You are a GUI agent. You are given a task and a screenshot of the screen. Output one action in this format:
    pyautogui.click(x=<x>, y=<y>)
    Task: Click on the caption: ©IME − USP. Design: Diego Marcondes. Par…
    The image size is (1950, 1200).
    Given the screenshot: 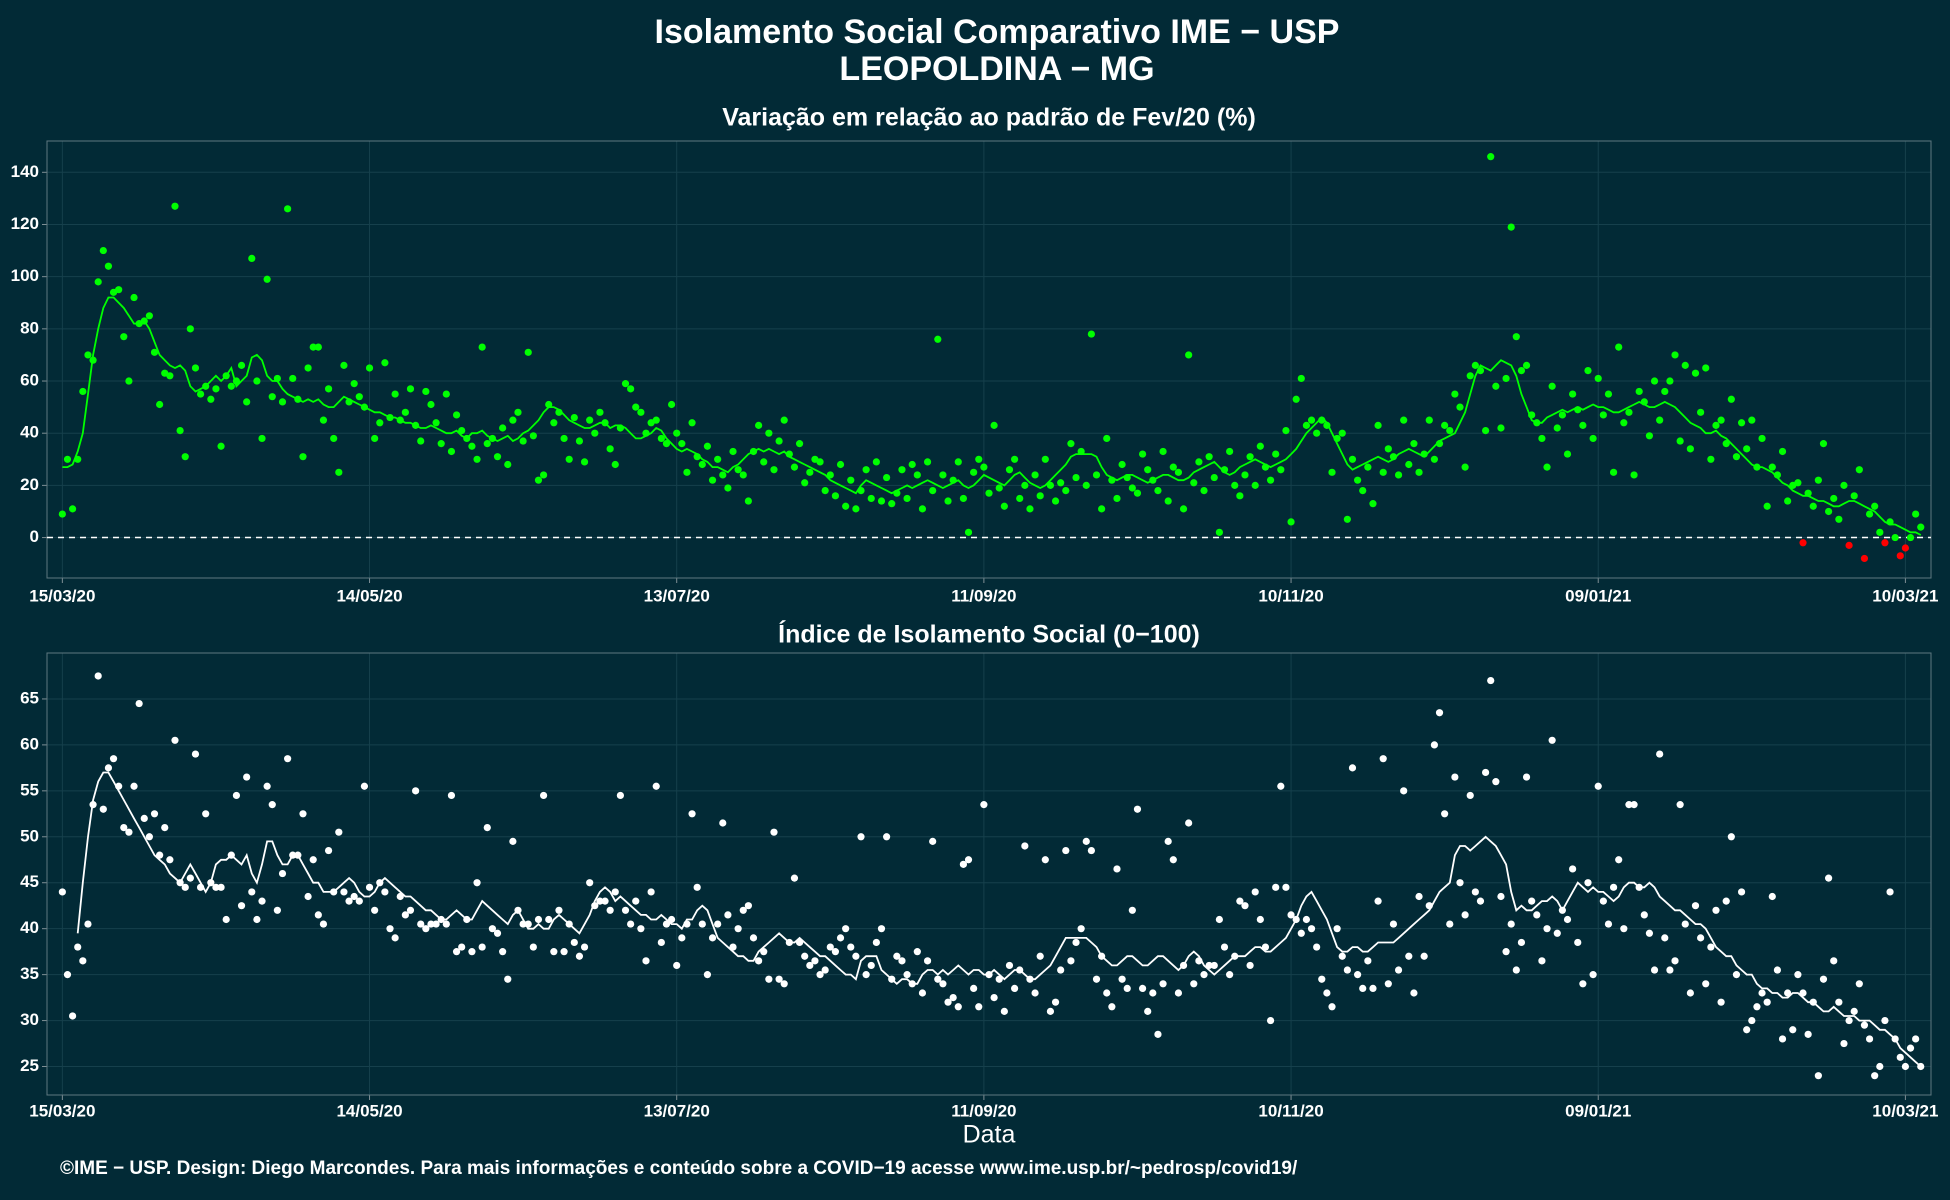 What is the action you would take?
    pyautogui.click(x=679, y=1168)
    